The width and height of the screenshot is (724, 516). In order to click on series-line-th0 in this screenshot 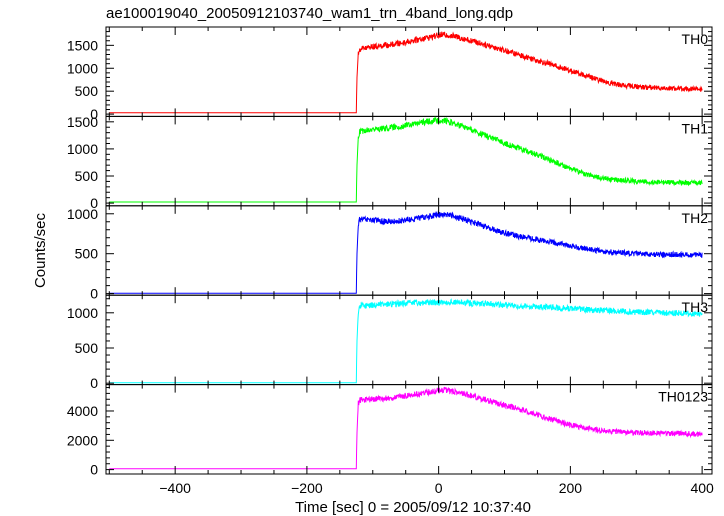, I will do `click(406, 72)`.